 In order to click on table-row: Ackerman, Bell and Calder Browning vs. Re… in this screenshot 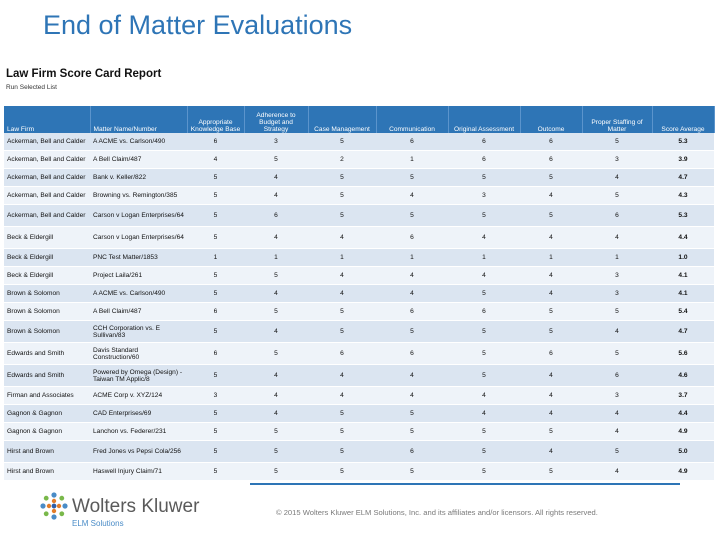, I will do `click(359, 195)`.